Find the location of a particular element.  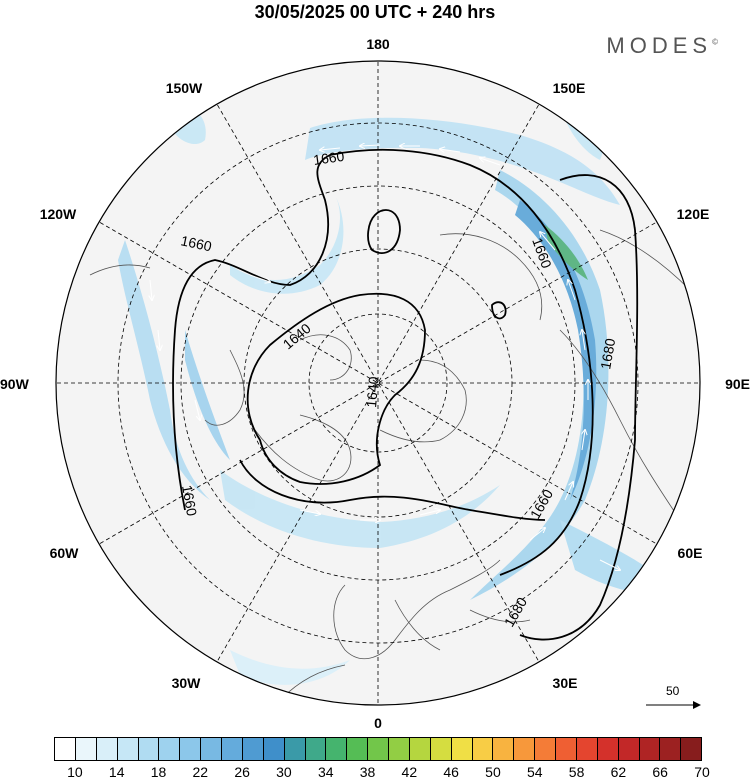

lon-label-180: 180 is located at coordinates (378, 44).